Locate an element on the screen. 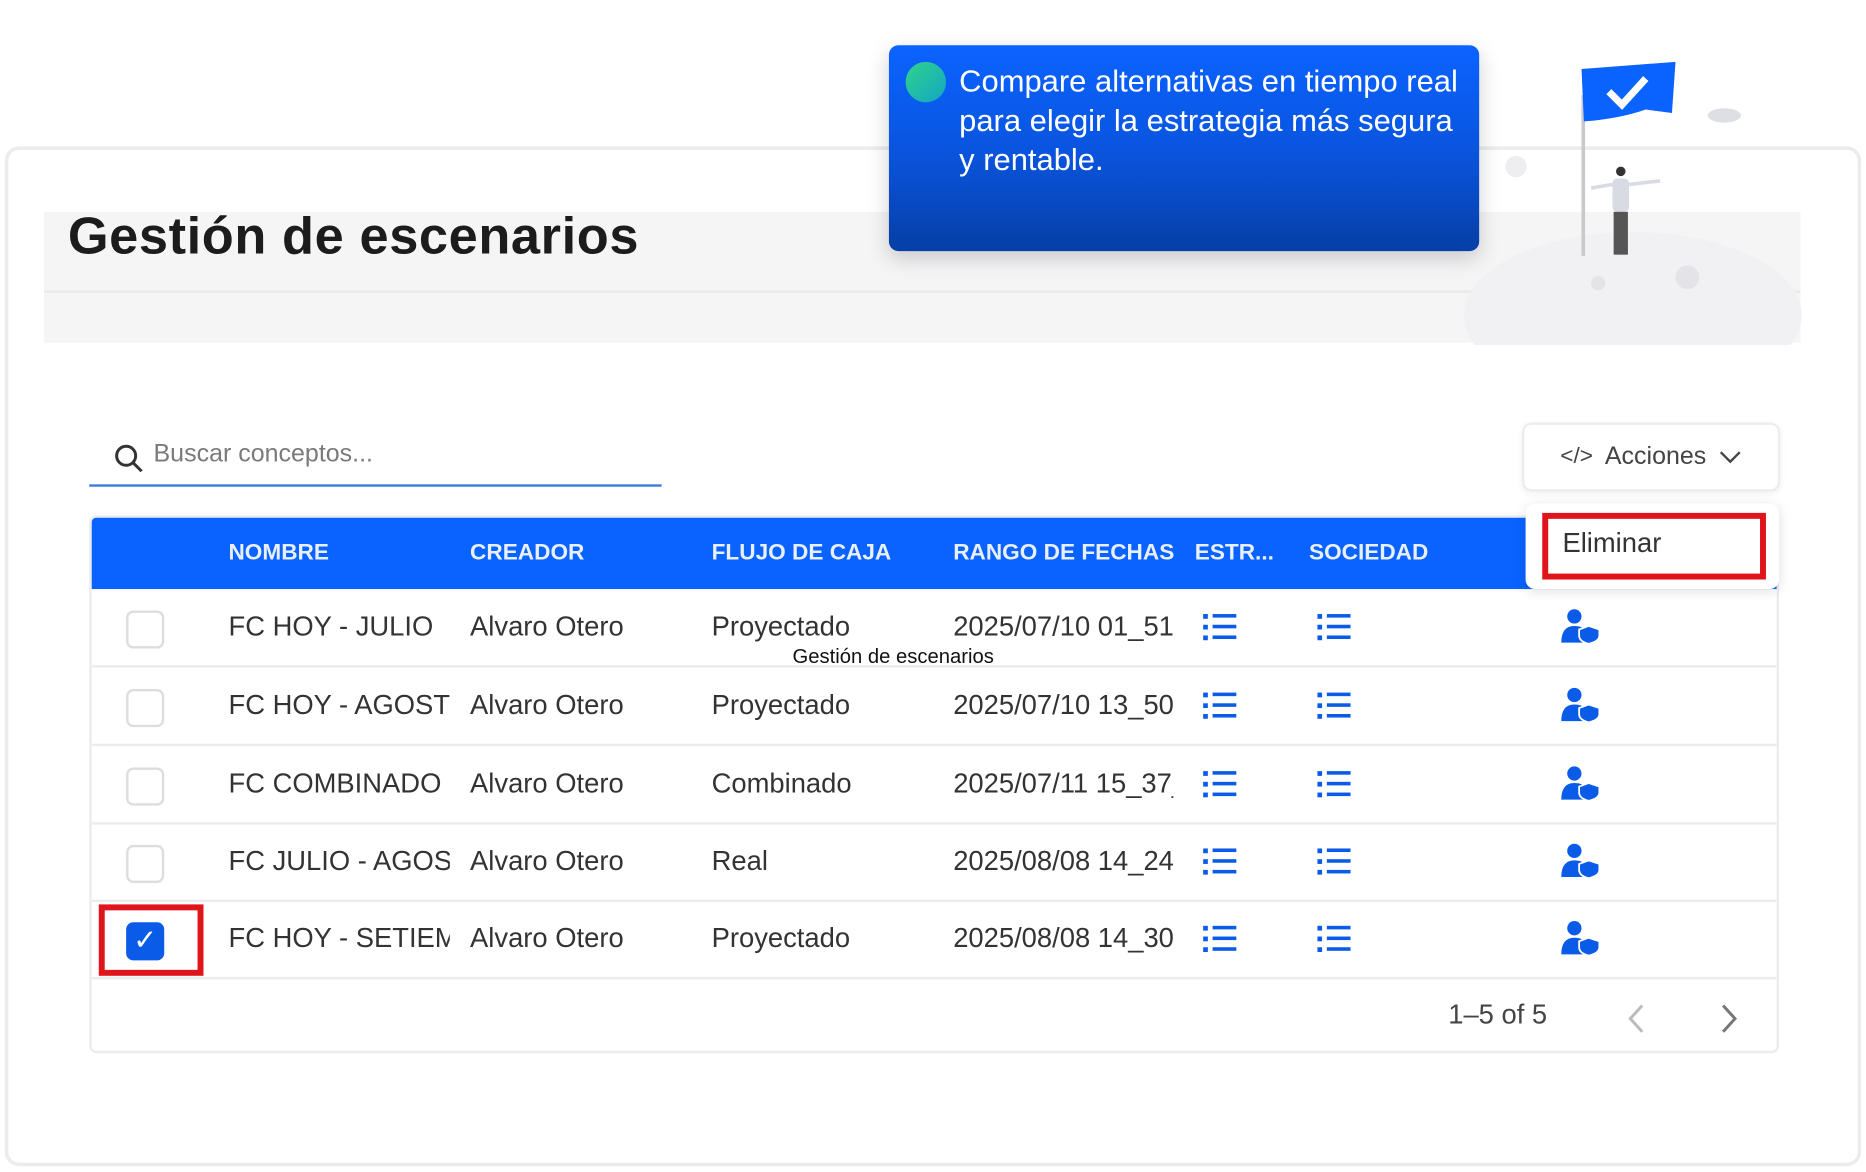  cell-rango: 2025/07/10 13_50_ is located at coordinates (1063, 704).